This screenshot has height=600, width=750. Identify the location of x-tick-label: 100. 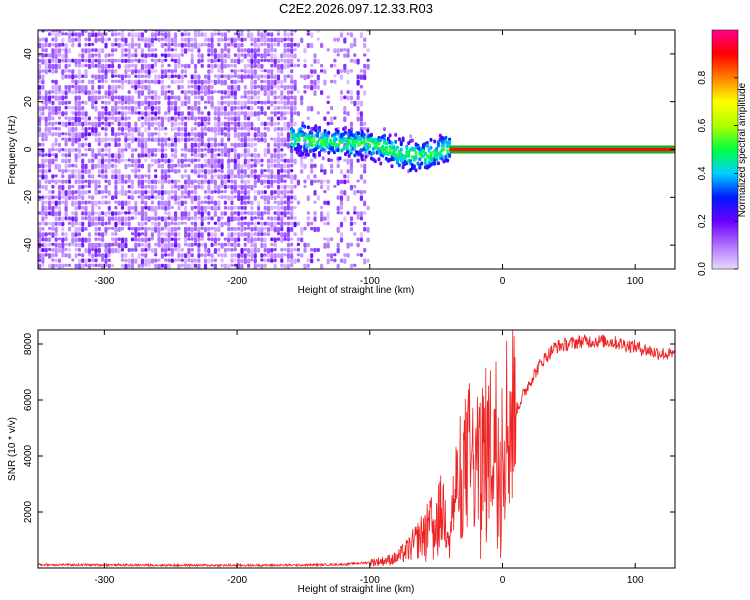
(635, 580).